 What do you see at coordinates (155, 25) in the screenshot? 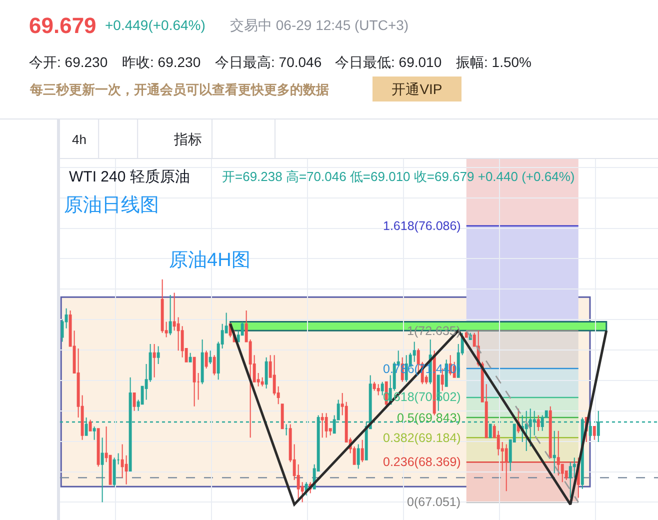
I see `text: +0.449(+0.64%)` at bounding box center [155, 25].